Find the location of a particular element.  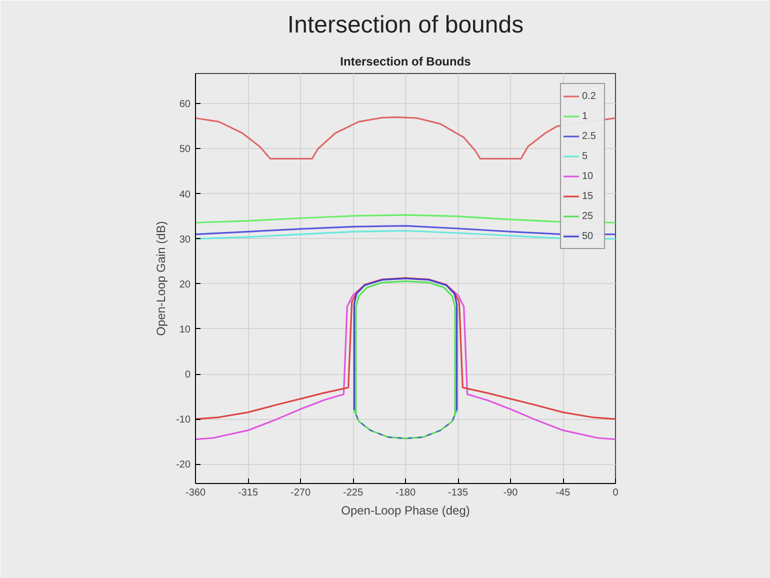

y-tick-label: 30 is located at coordinates (185, 240).